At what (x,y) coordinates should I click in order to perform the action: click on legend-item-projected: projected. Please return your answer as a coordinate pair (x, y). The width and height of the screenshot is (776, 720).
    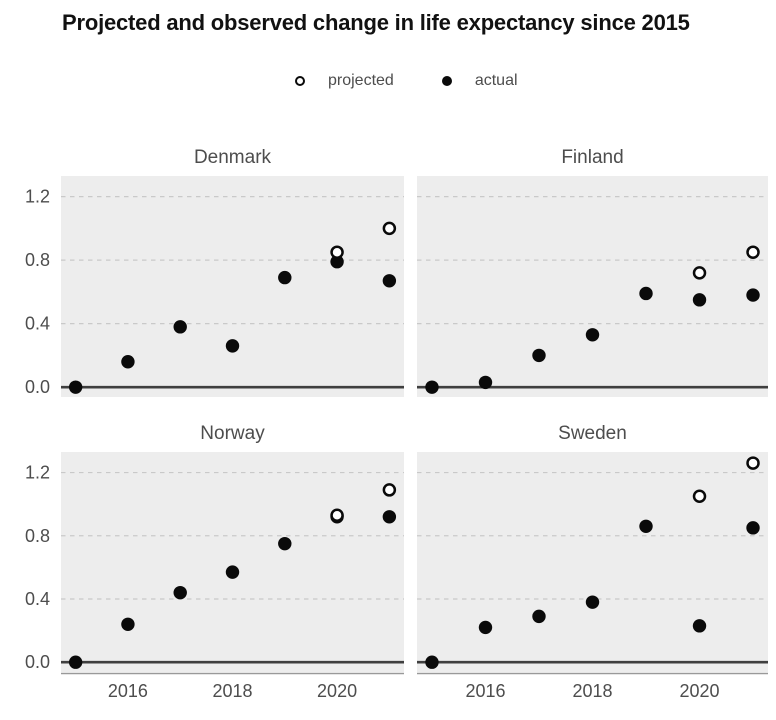
    Looking at the image, I should click on (344, 81).